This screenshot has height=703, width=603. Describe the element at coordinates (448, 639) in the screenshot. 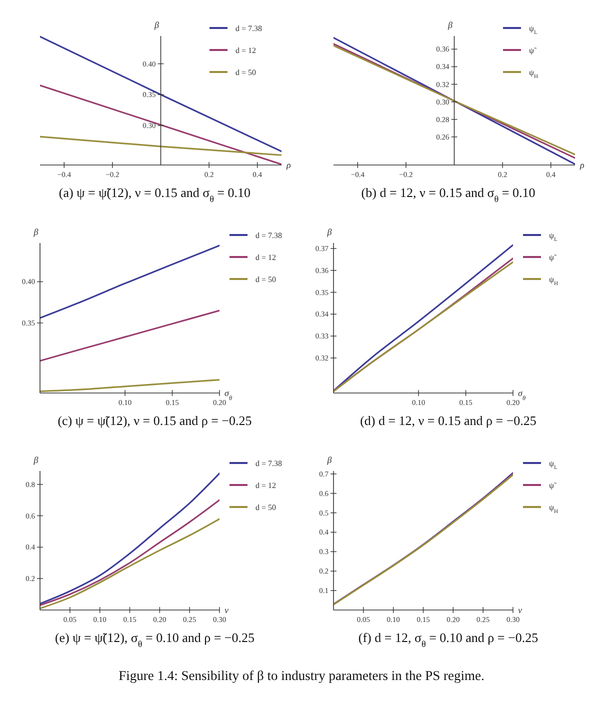

I see `text: (f) d = 12, σ$_{θ}$ = 0.10 and ρ = −0.25` at that location.